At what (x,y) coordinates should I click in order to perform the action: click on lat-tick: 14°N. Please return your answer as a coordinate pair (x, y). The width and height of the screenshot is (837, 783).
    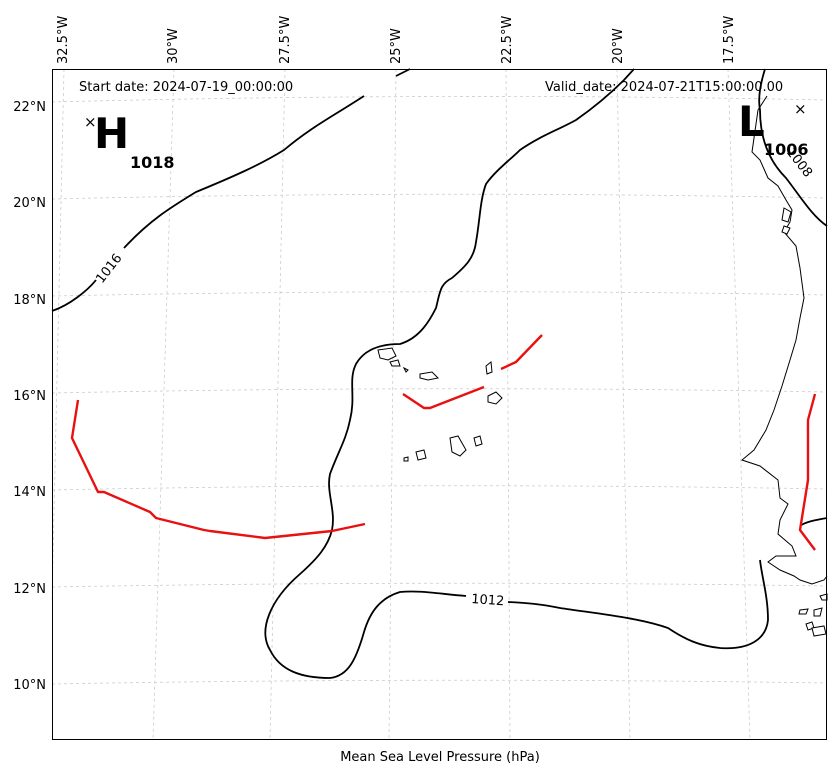
    Looking at the image, I should click on (29, 492).